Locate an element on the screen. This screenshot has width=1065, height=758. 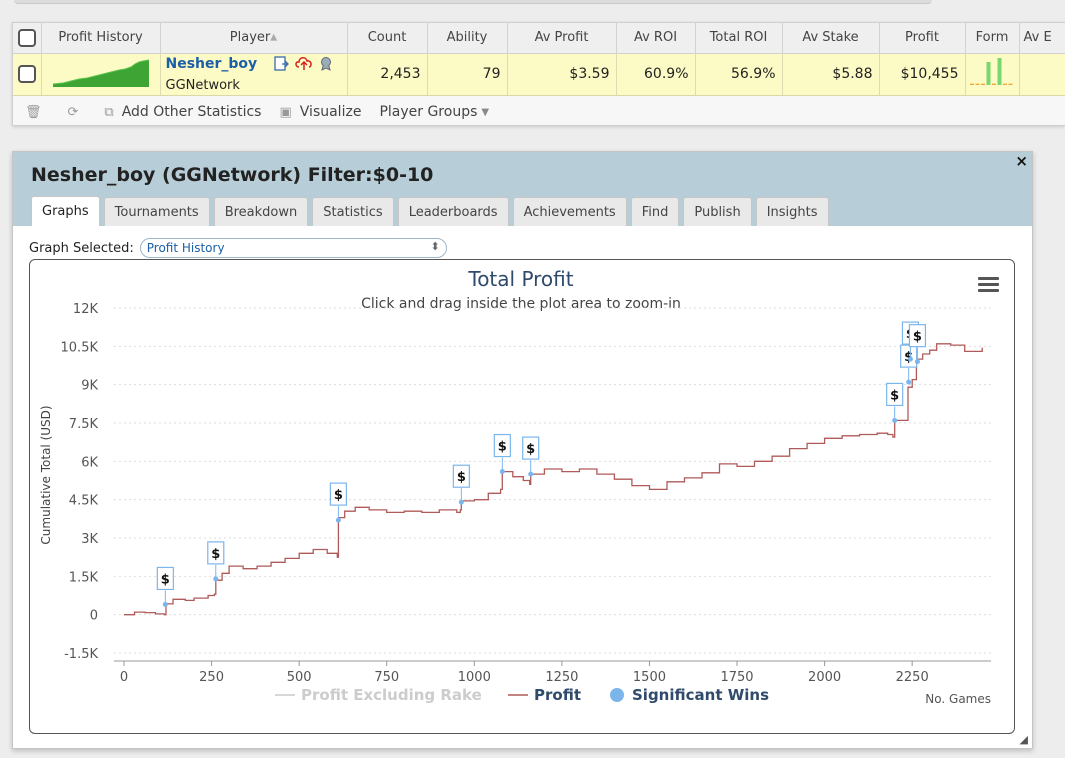
tab-statistics: Statistics is located at coordinates (353, 211).